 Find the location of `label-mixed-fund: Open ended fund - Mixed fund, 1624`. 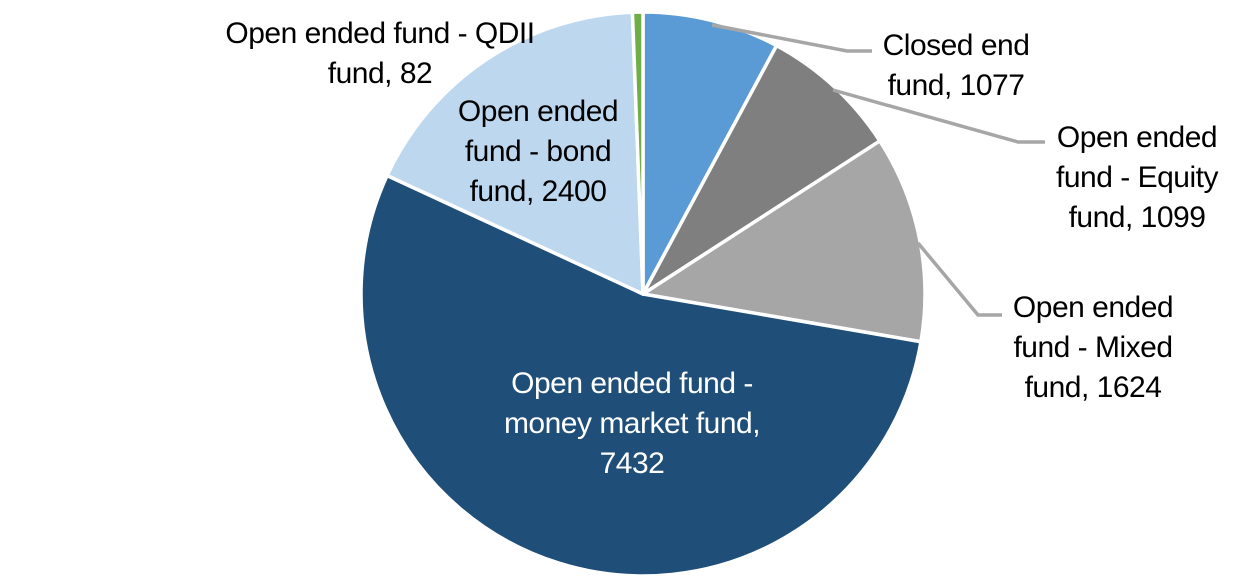

label-mixed-fund: Open ended fund - Mixed fund, 1624 is located at coordinates (1093, 348).